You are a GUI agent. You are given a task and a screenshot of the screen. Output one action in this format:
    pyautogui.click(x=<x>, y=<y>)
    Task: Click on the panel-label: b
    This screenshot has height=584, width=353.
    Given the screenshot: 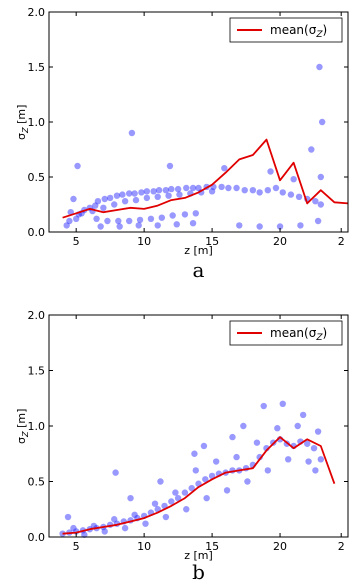 What is the action you would take?
    pyautogui.click(x=198, y=572)
    